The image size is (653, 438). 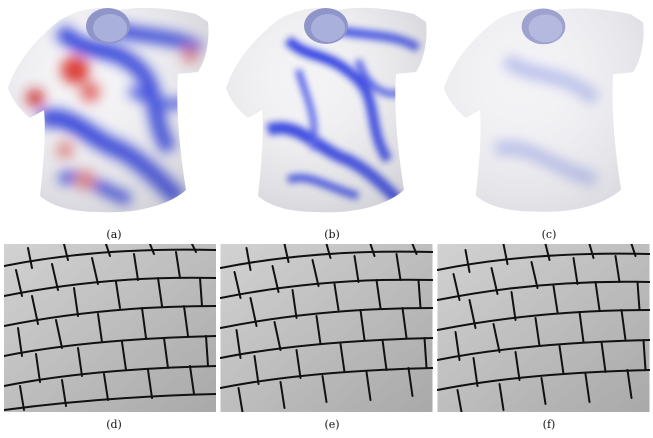 I want to click on shirt-b-image, so click(x=326, y=110).